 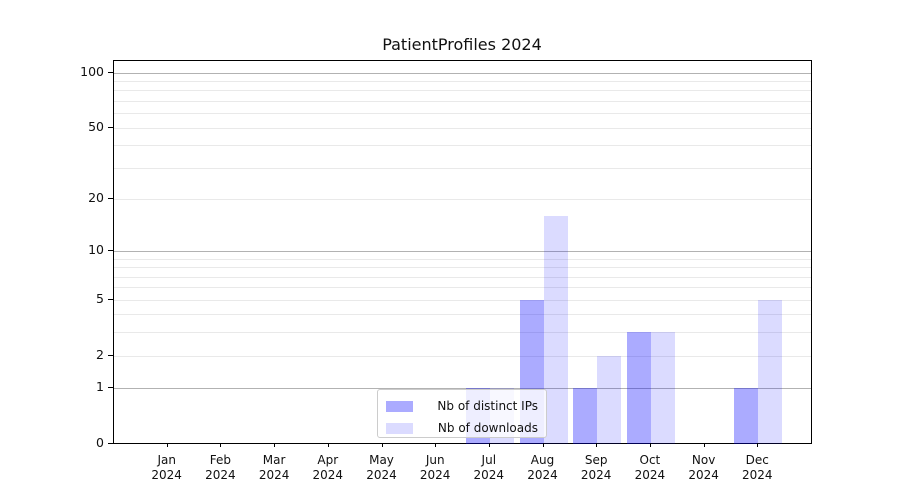 What do you see at coordinates (650, 467) in the screenshot?
I see `x-tick-label-oct: Oct 2024` at bounding box center [650, 467].